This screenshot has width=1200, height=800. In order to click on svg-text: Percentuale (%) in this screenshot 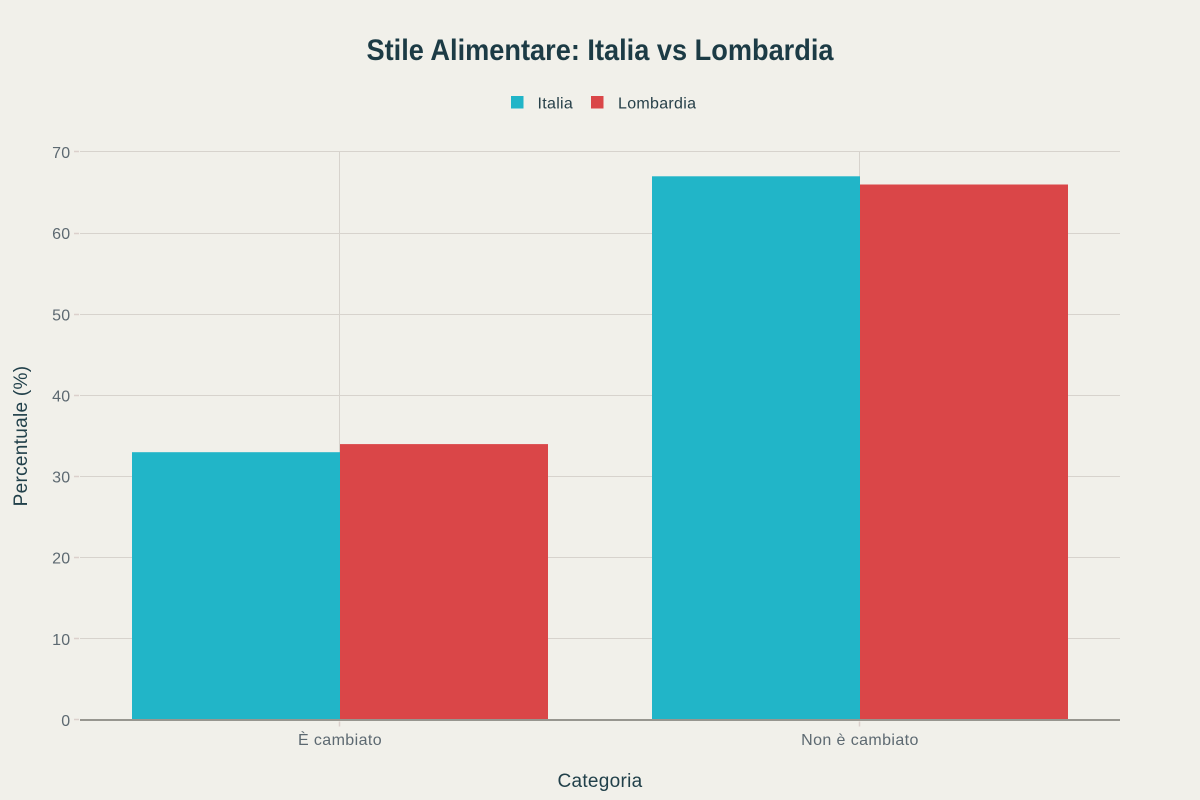, I will do `click(21, 436)`.